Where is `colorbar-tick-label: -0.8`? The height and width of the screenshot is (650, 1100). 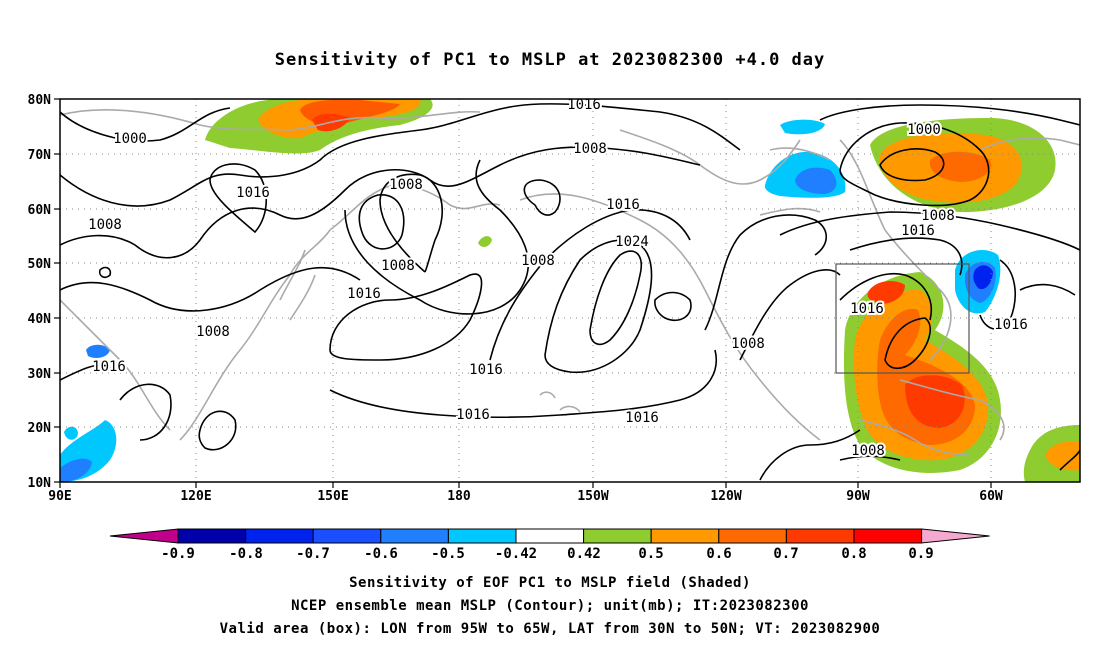 colorbar-tick-label: -0.8 is located at coordinates (246, 554).